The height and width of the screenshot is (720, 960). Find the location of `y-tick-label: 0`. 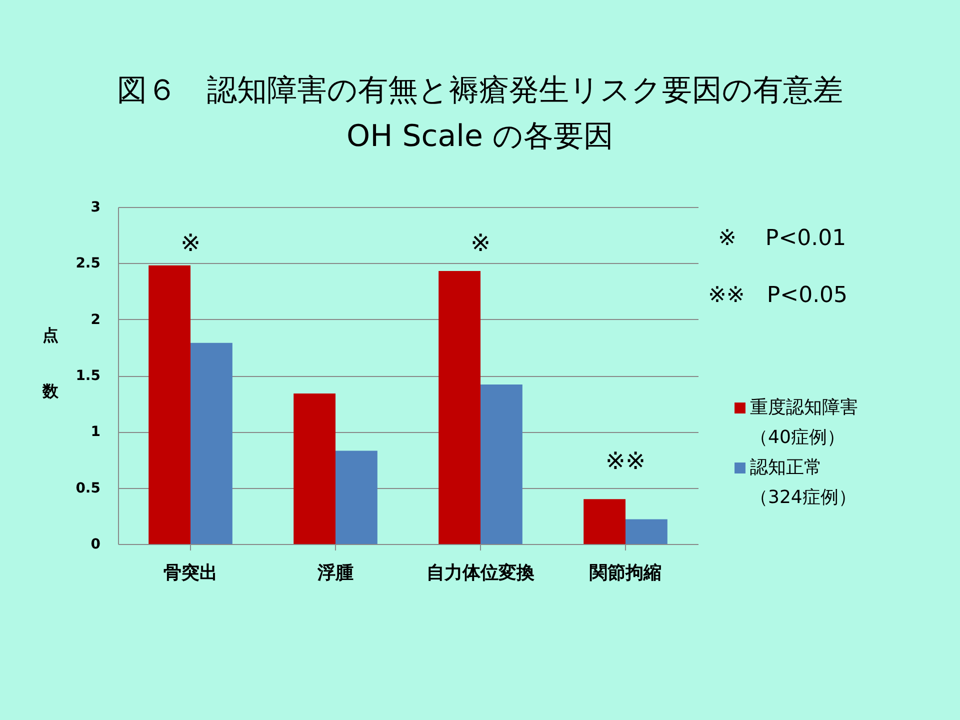

y-tick-label: 0 is located at coordinates (95, 544).